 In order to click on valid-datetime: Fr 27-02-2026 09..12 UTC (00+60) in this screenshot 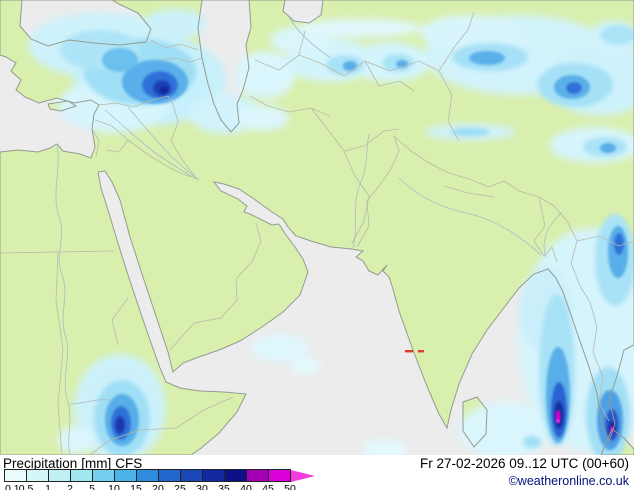, I will do `click(524, 463)`.